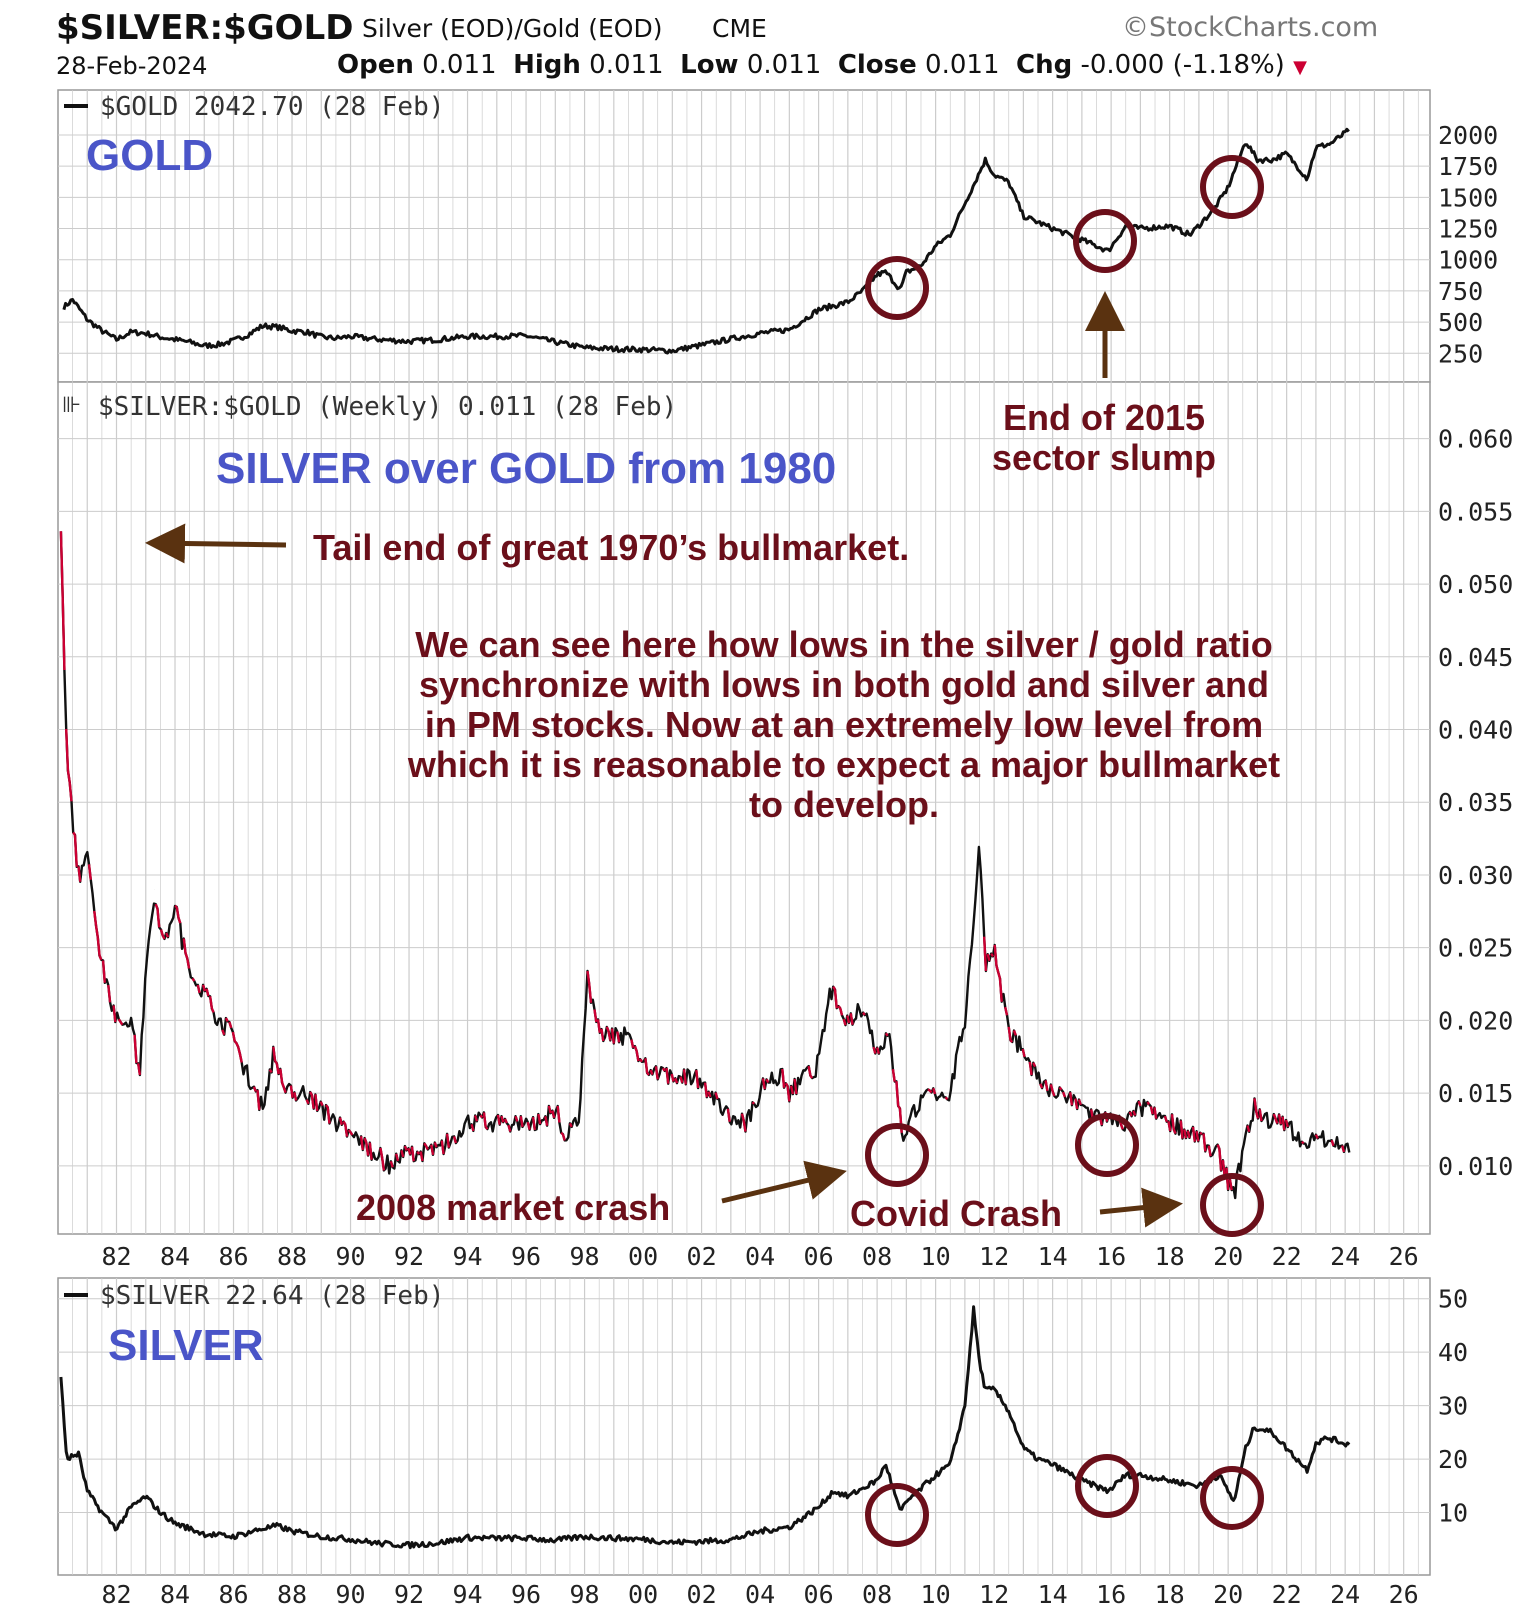 This screenshot has height=1618, width=1519. Describe the element at coordinates (1111, 1594) in the screenshot. I see `x-tick-label: 16` at that location.